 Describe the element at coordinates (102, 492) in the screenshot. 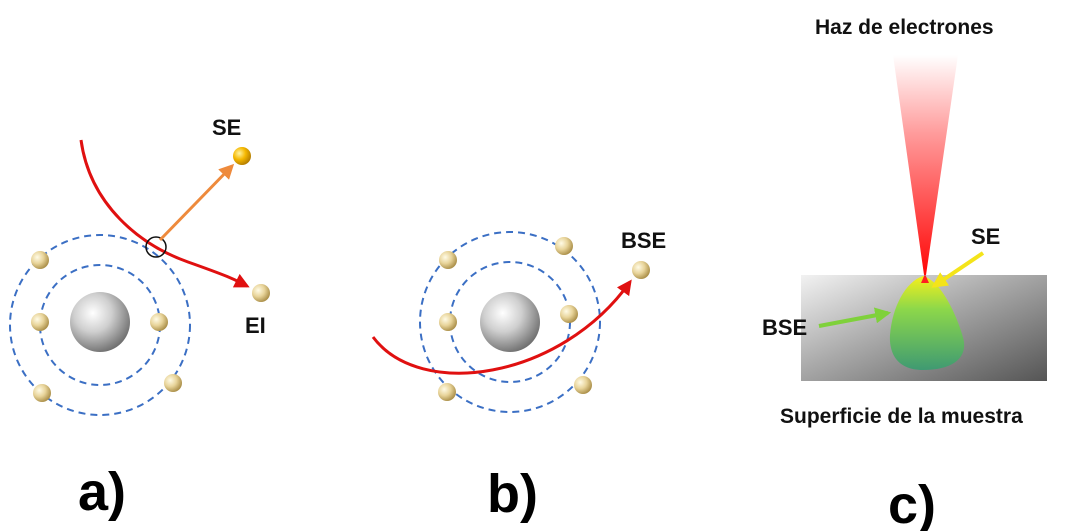

I see `panel-a-label: a)` at that location.